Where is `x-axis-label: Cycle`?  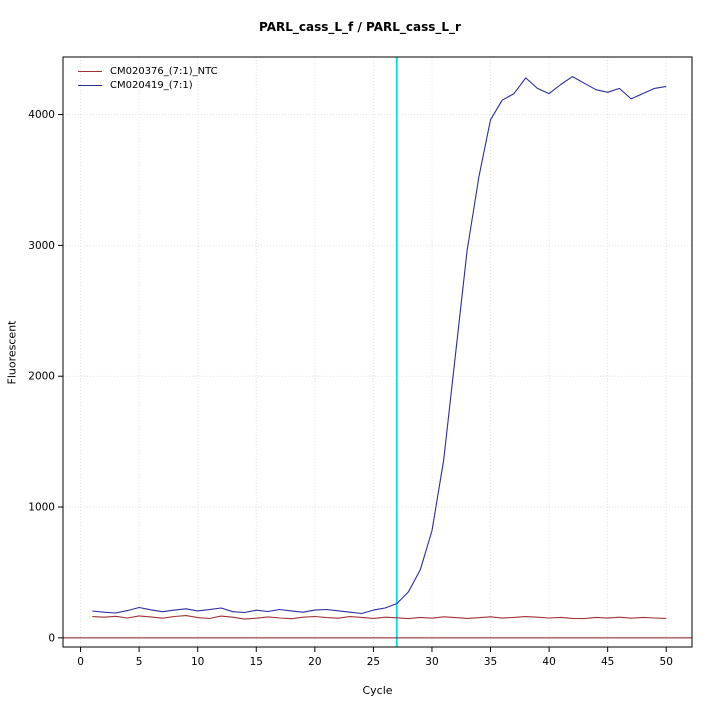 x-axis-label: Cycle is located at coordinates (377, 690).